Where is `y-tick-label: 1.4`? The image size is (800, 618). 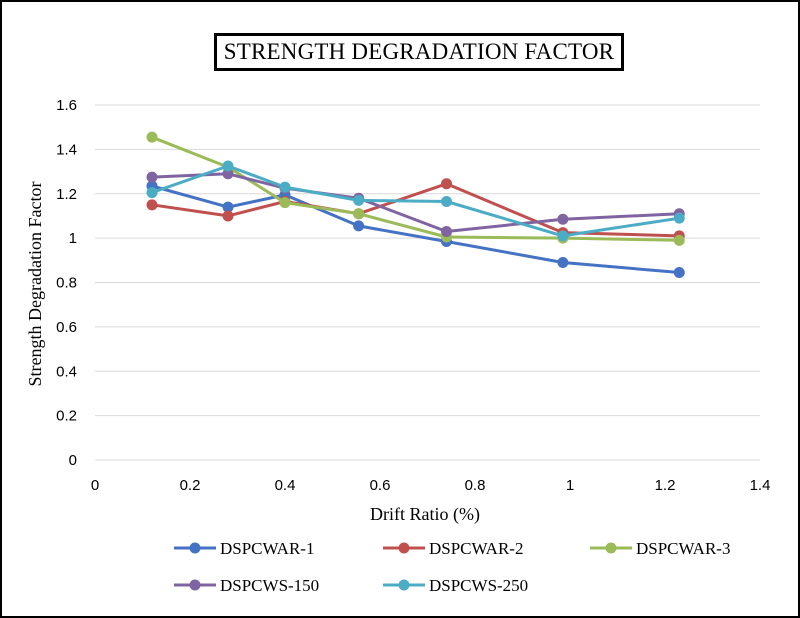 y-tick-label: 1.4 is located at coordinates (66, 149).